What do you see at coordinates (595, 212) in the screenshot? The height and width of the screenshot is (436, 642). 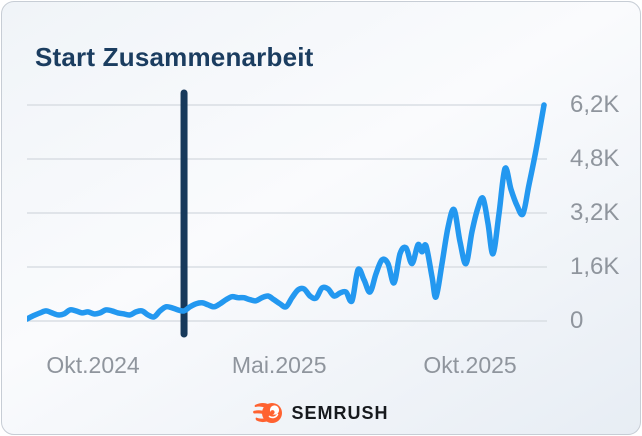 I see `y-axis-tick-label: 3,2K` at bounding box center [595, 212].